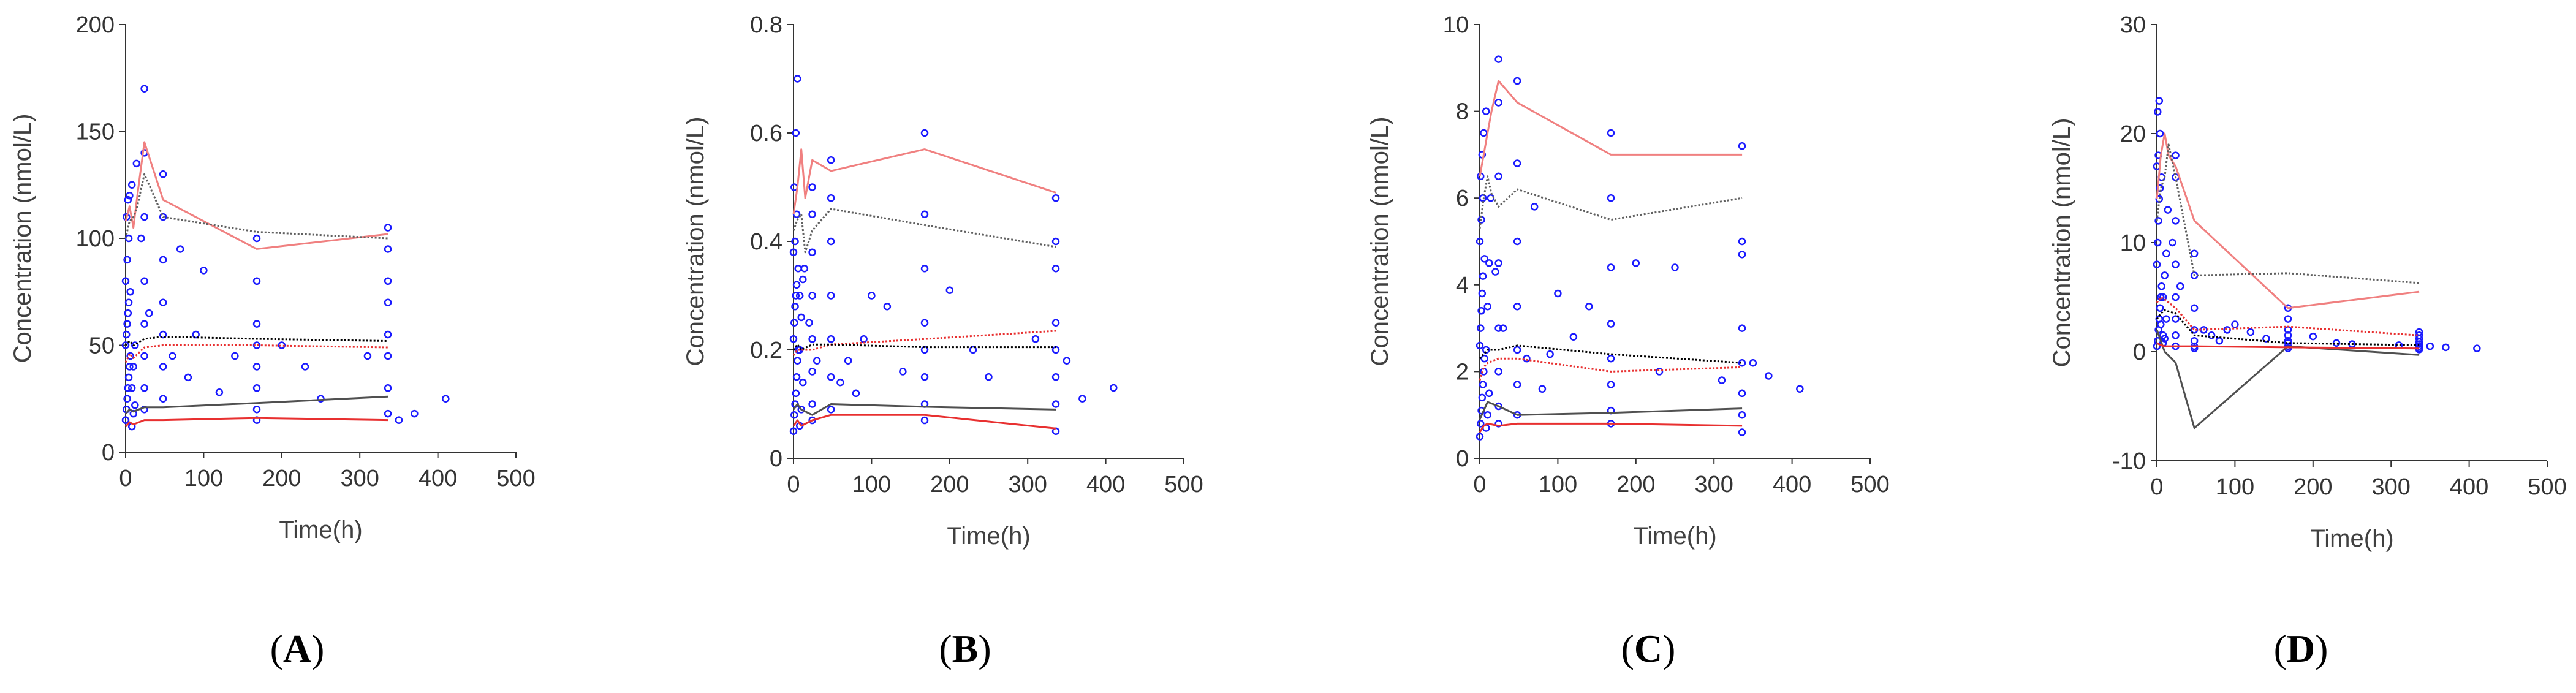  I want to click on x-tick-label: 400, so click(438, 478).